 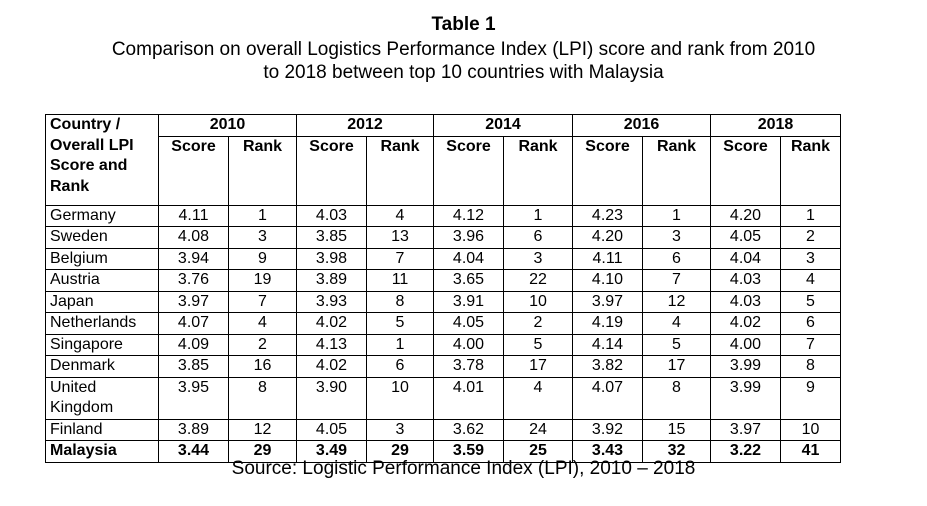 What do you see at coordinates (810, 398) in the screenshot?
I see `rank-cell: 9` at bounding box center [810, 398].